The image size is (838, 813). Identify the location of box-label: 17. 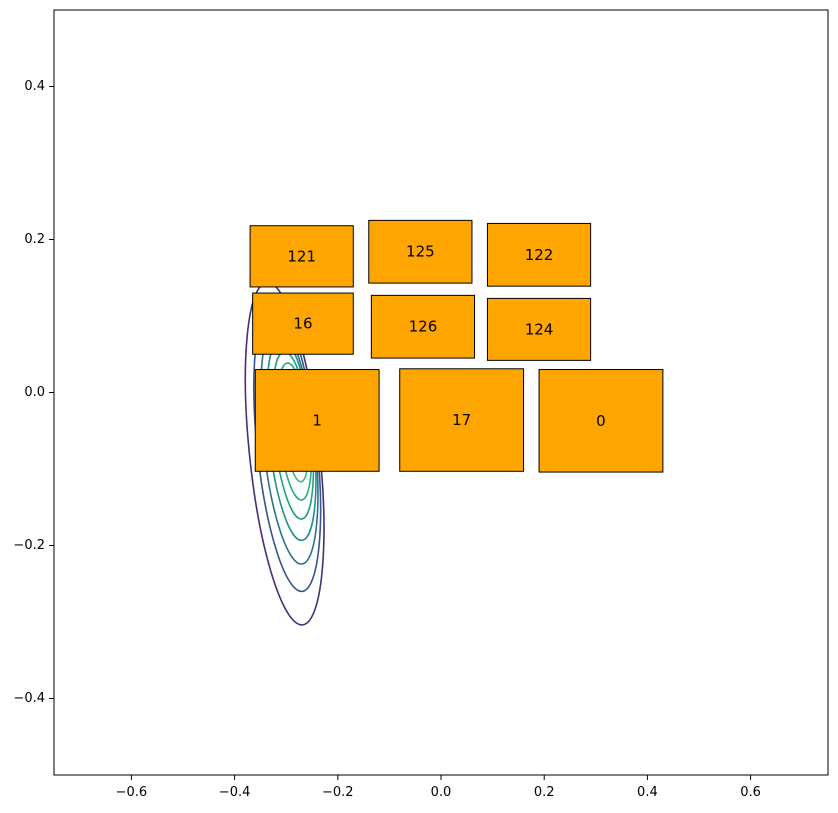
(461, 420).